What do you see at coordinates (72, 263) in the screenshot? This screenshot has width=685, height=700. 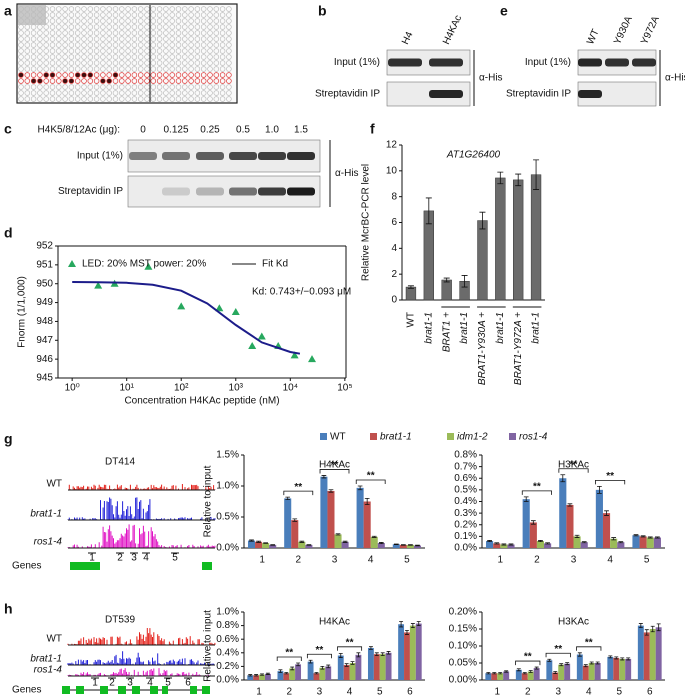 I see `legend-marker` at bounding box center [72, 263].